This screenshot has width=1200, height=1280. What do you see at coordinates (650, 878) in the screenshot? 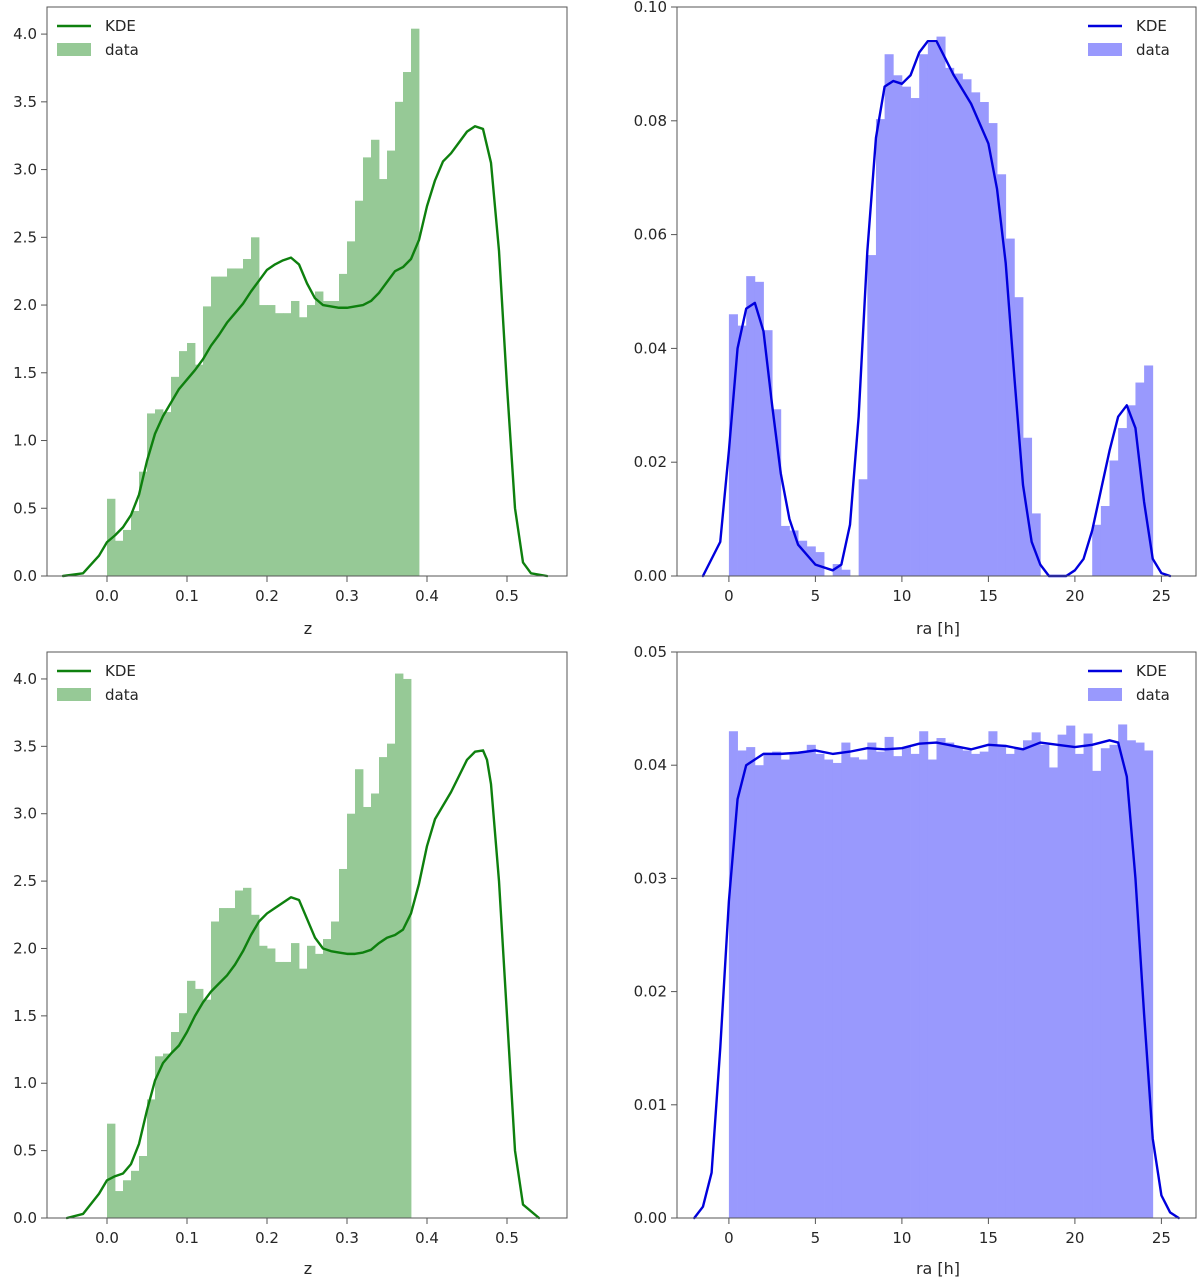
I see `y-tick-label: 0.03` at bounding box center [650, 878].